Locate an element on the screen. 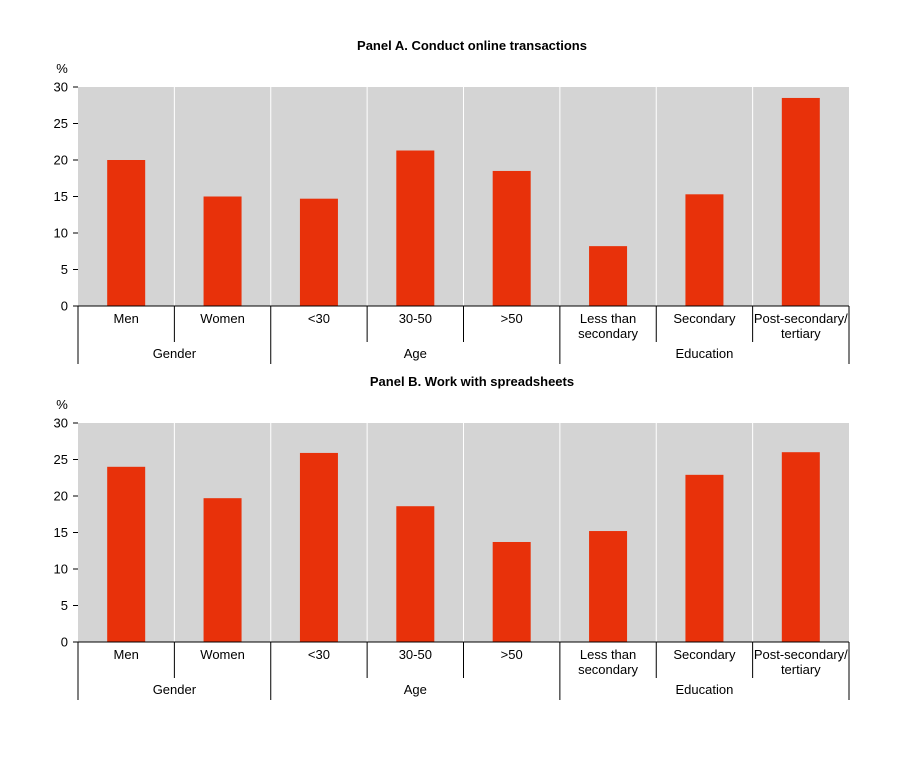 This screenshot has width=900, height=782. chart-title: Panel B. Work with spreadsheets is located at coordinates (472, 381).